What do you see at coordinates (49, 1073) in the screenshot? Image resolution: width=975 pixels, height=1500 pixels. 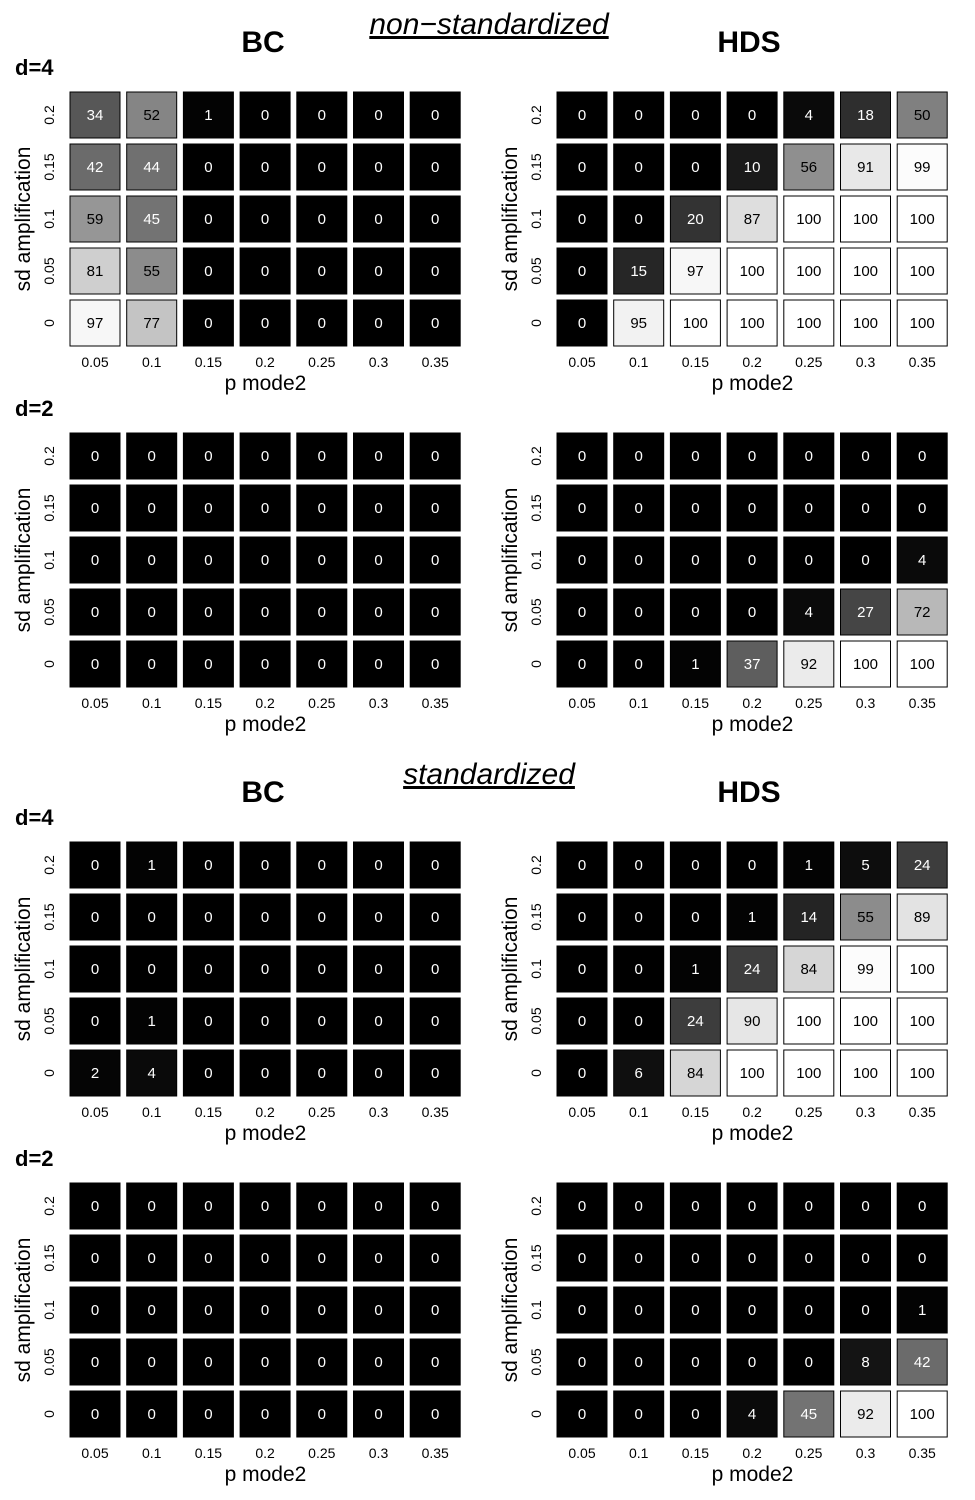 I see `y-tick-label: 0` at bounding box center [49, 1073].